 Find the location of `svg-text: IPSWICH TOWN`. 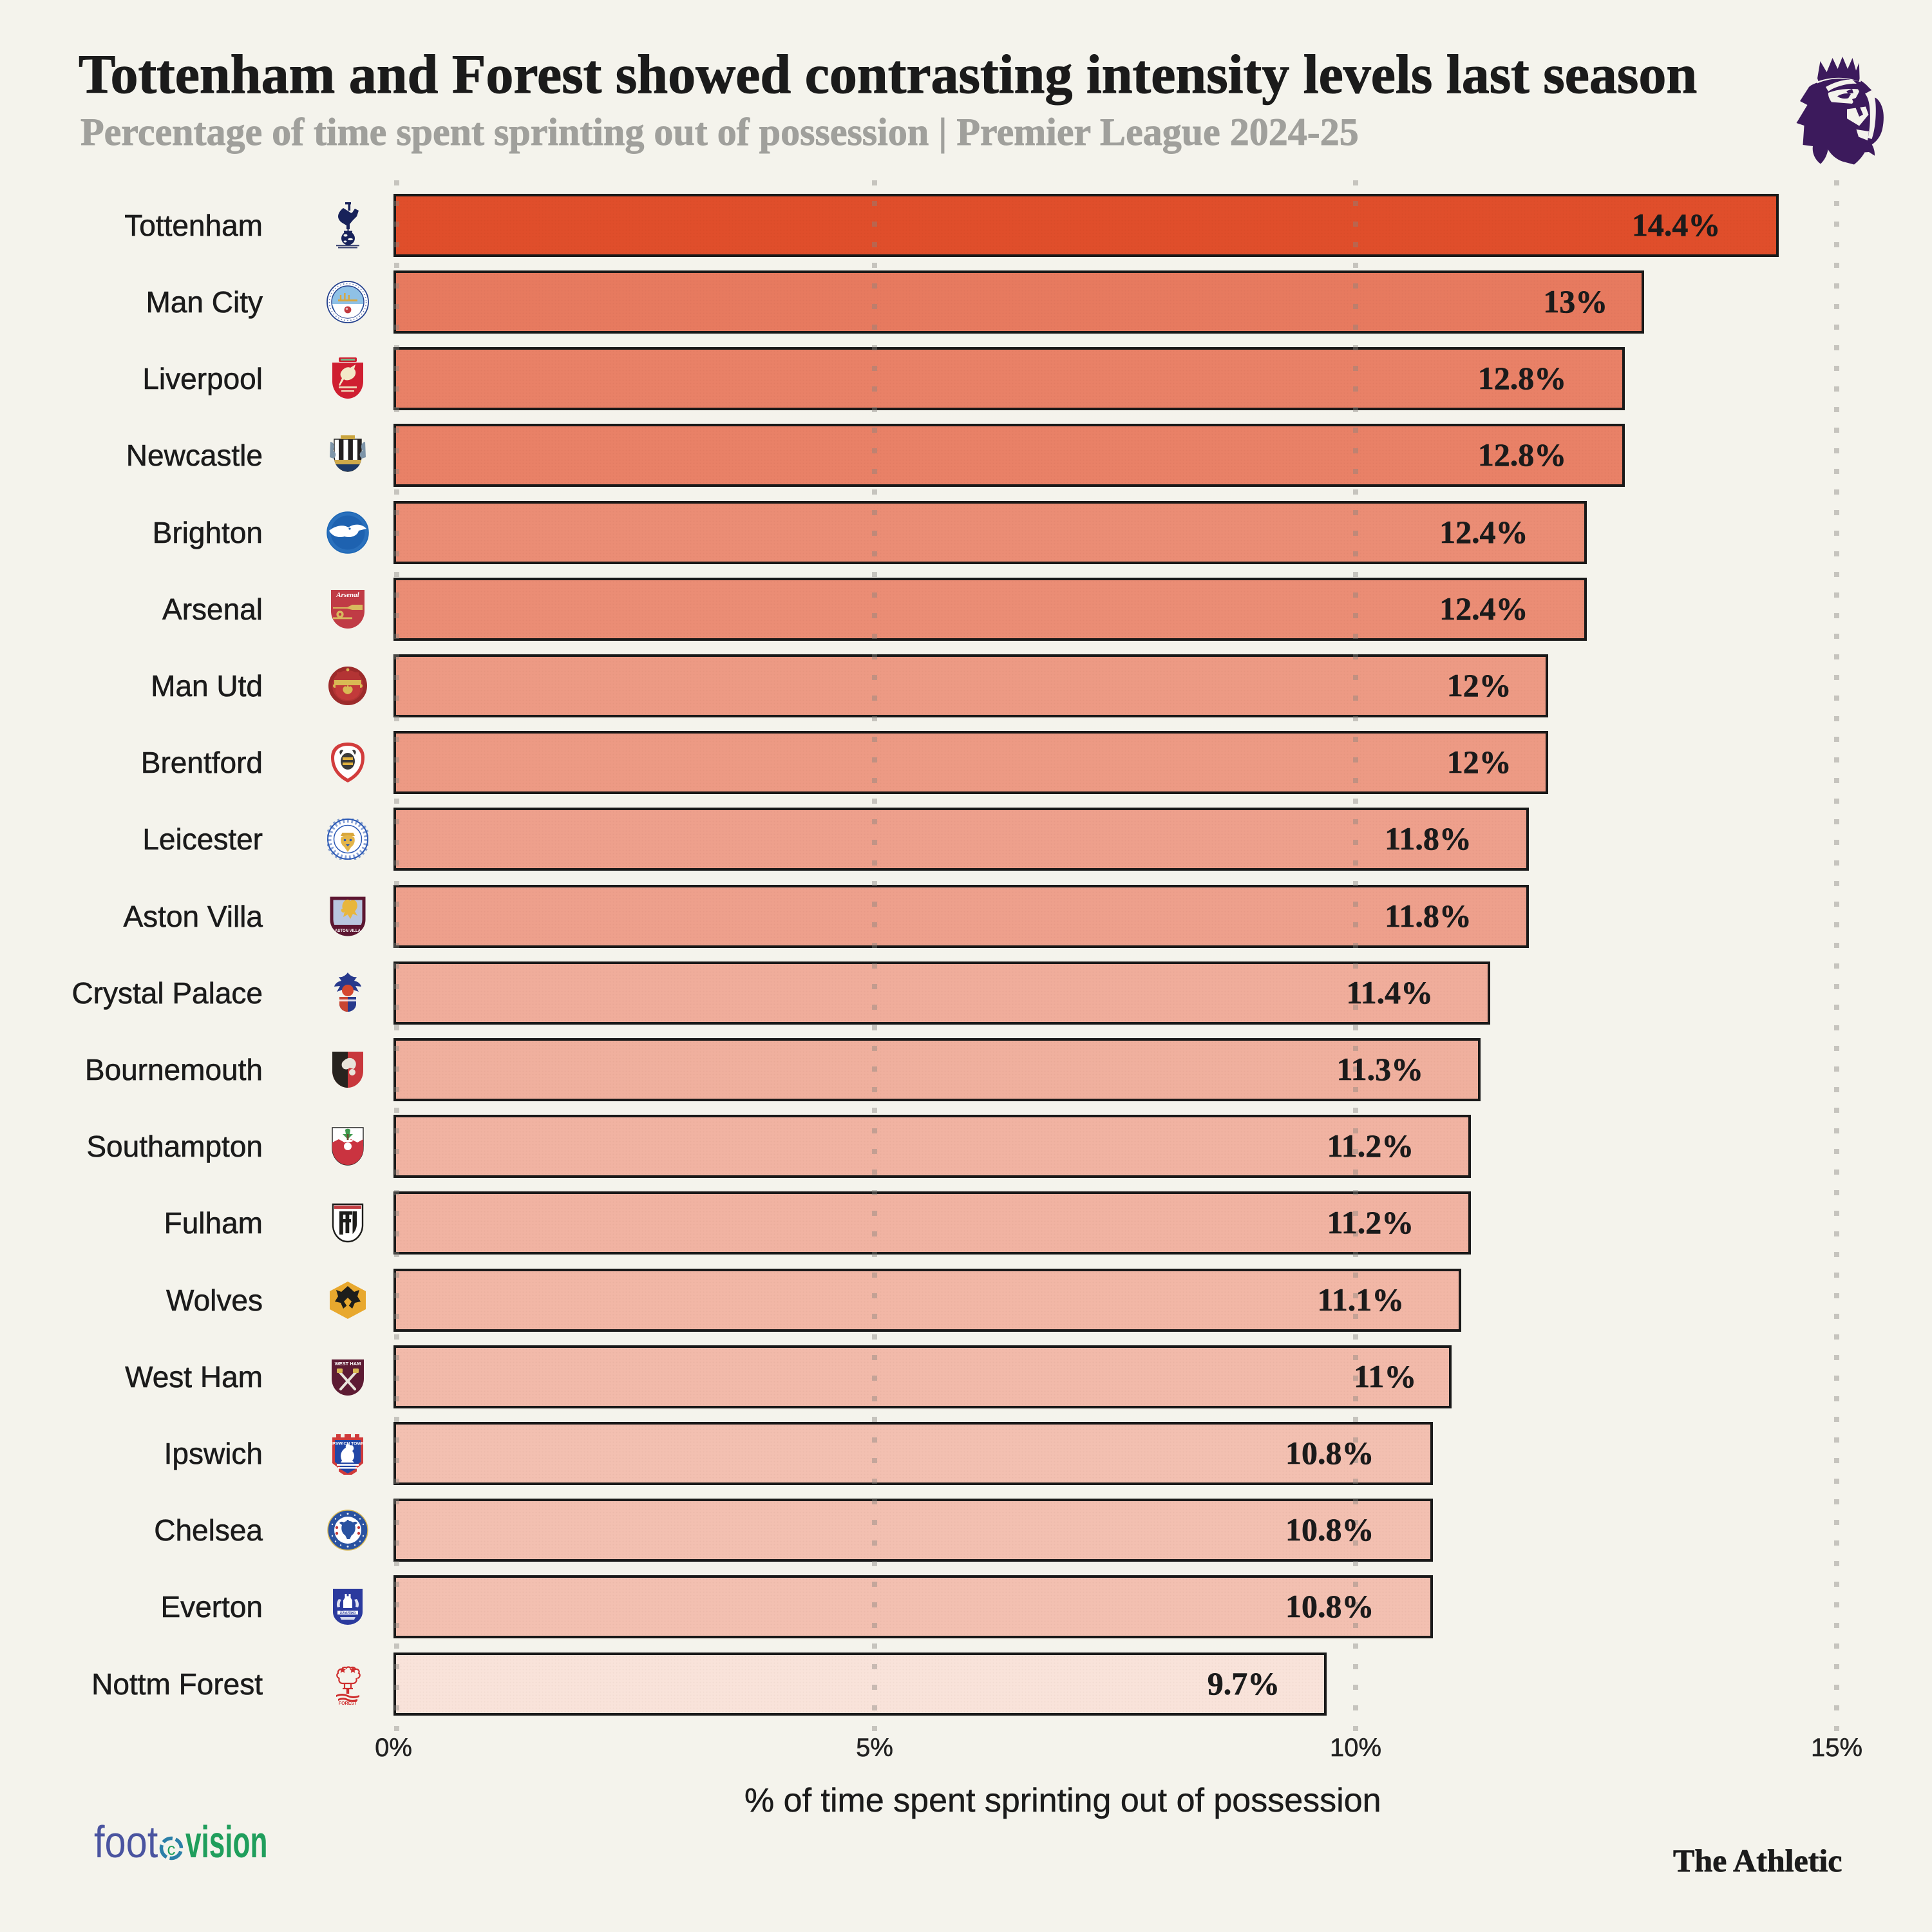

svg-text: IPSWICH TOWN is located at coordinates (348, 1444).